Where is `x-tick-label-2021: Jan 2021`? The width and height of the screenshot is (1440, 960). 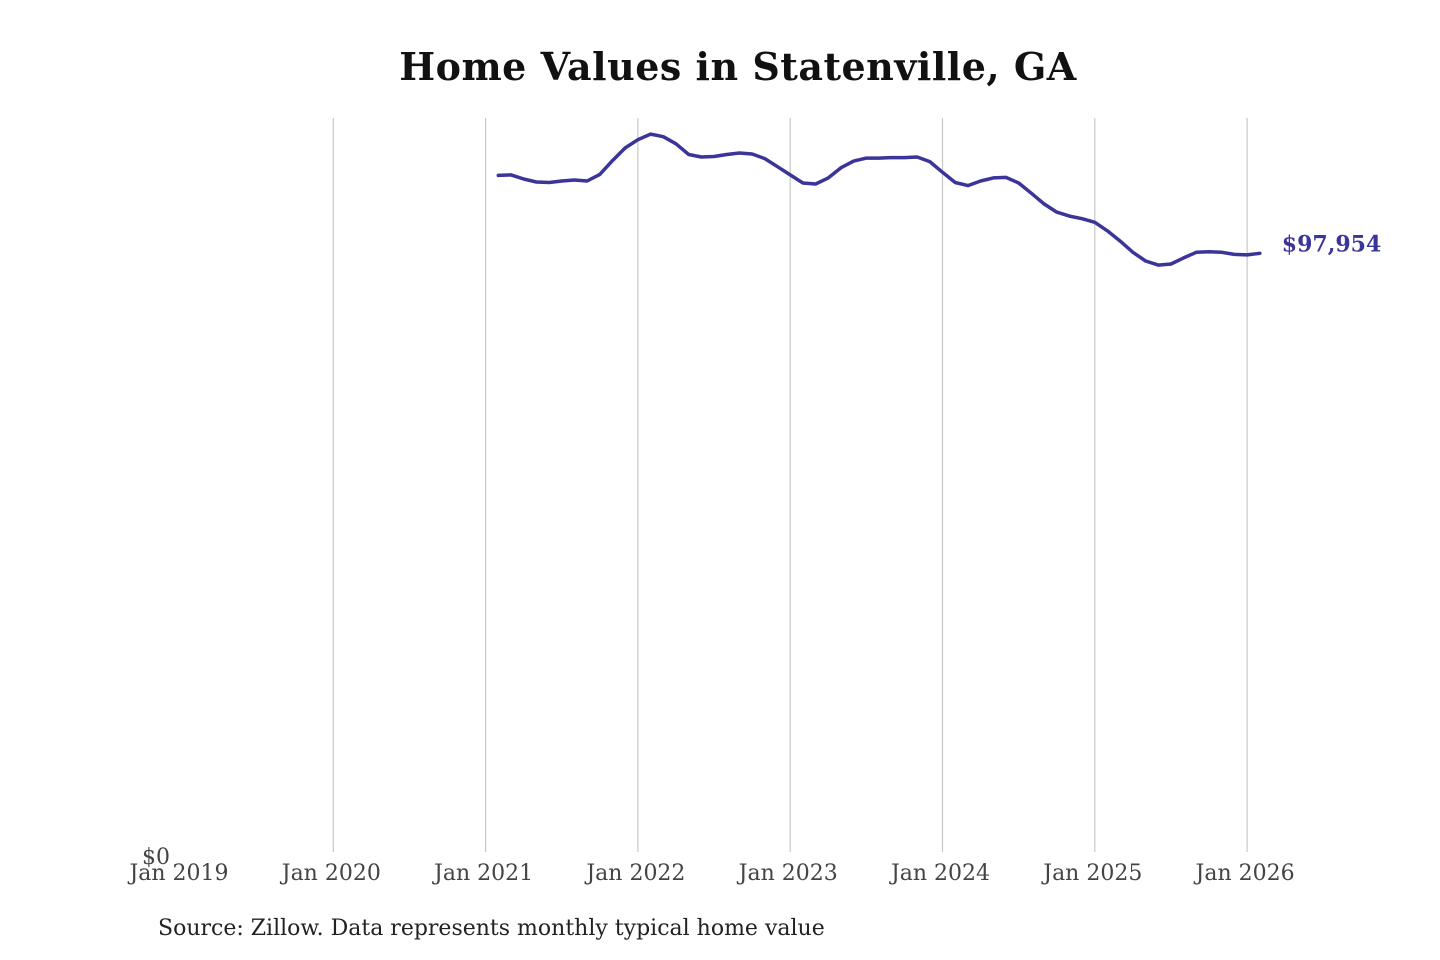 x-tick-label-2021: Jan 2021 is located at coordinates (482, 873).